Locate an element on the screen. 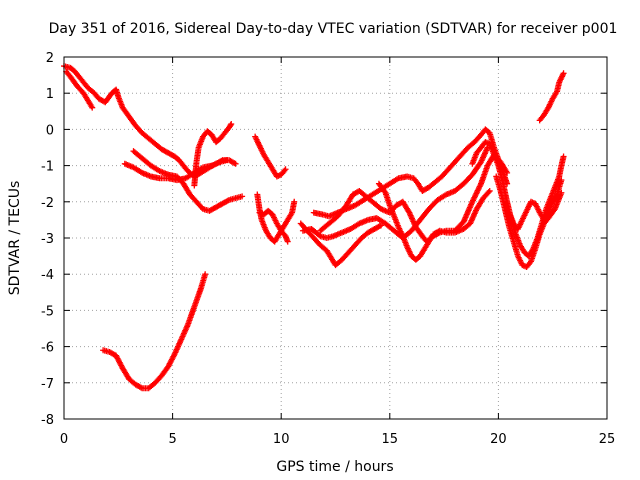 The height and width of the screenshot is (480, 640). x-tick-label: 25 is located at coordinates (607, 439).